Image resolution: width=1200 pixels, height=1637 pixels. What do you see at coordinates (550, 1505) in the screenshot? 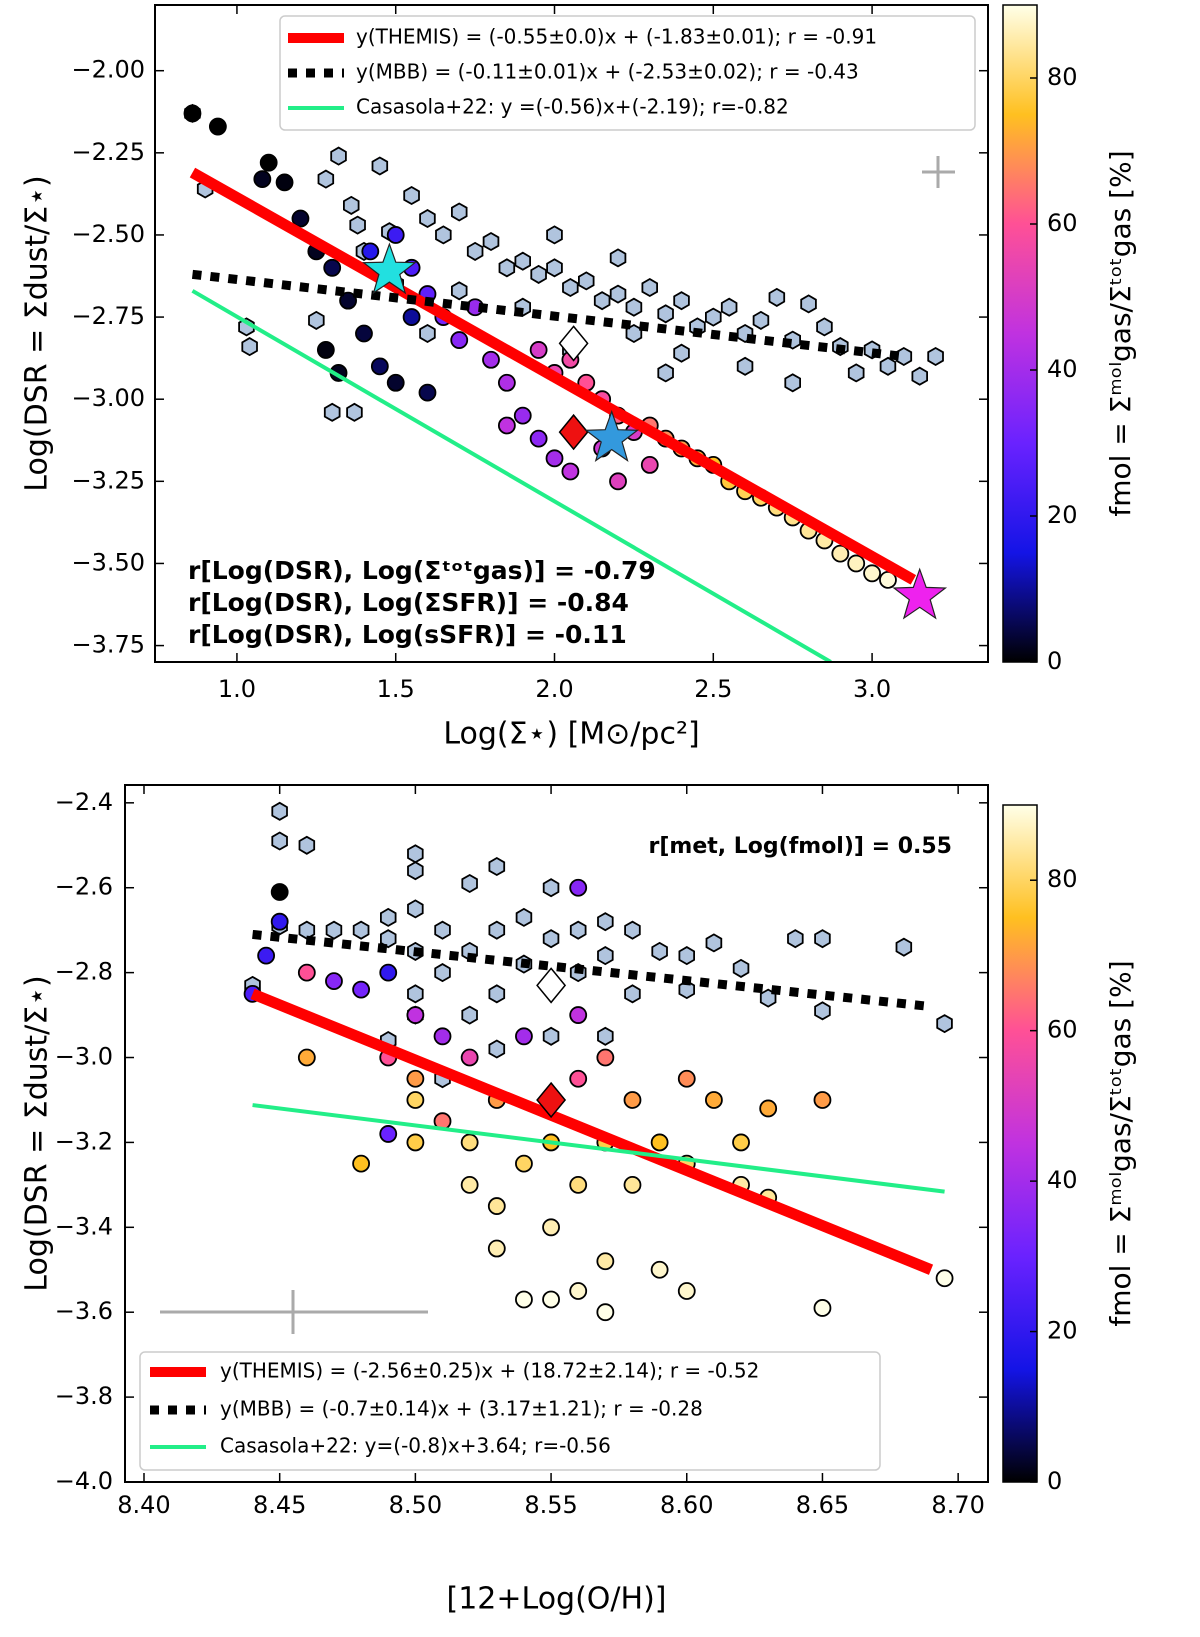
I see `x-tick-label: 8.55` at bounding box center [550, 1505].